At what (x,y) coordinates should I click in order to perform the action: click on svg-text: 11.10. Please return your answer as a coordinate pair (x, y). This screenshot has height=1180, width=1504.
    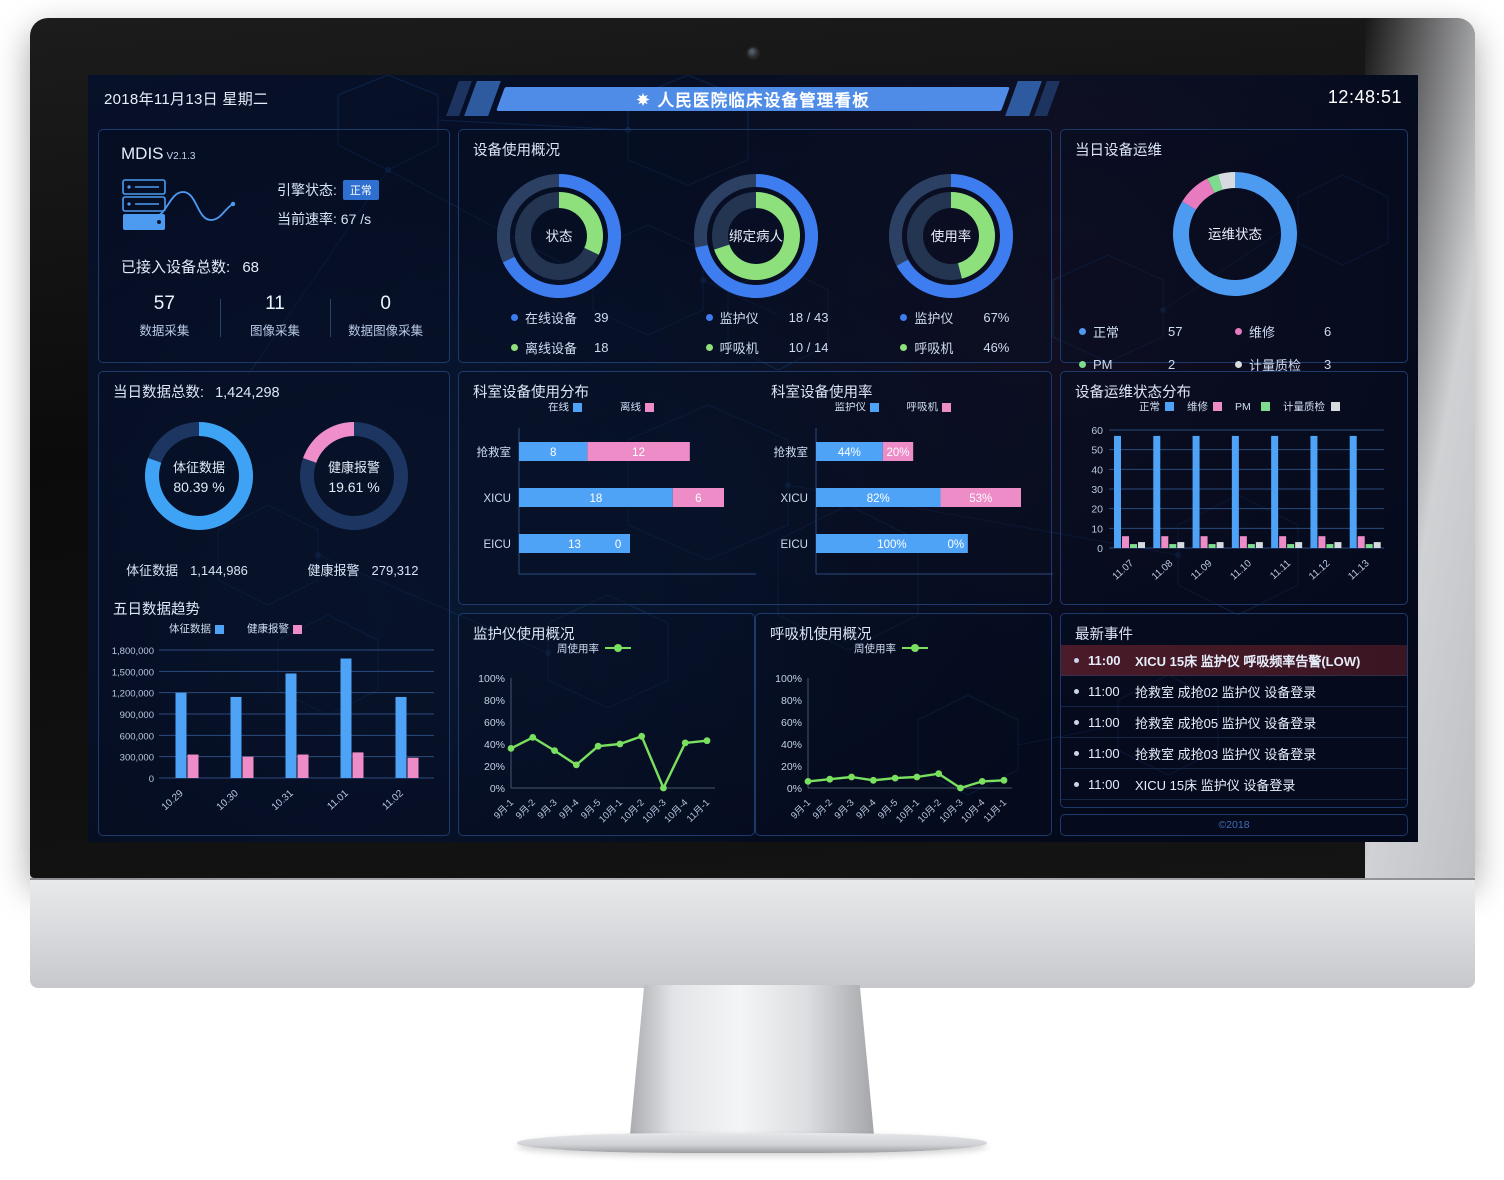
    Looking at the image, I should click on (1241, 570).